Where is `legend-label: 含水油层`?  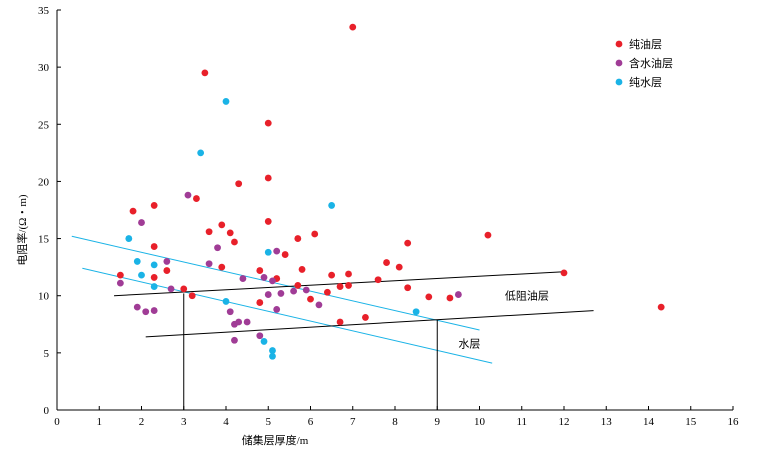
legend-label: 含水油层 is located at coordinates (651, 63).